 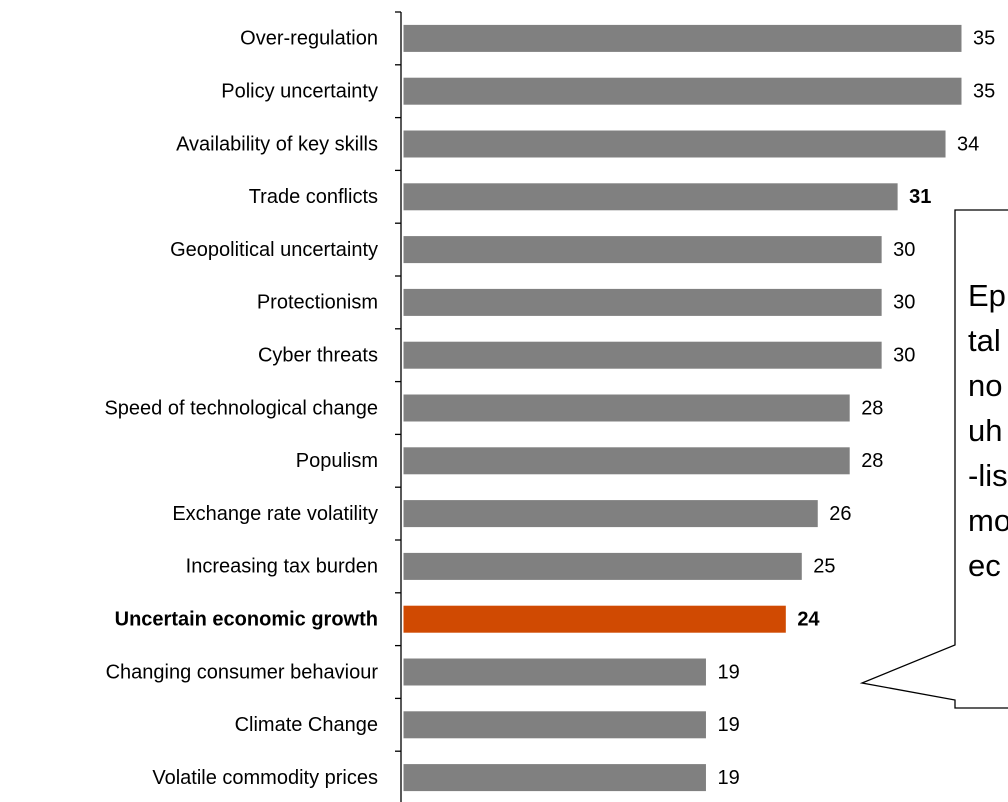 What do you see at coordinates (242, 672) in the screenshot?
I see `category-label: Changing consumer behaviour` at bounding box center [242, 672].